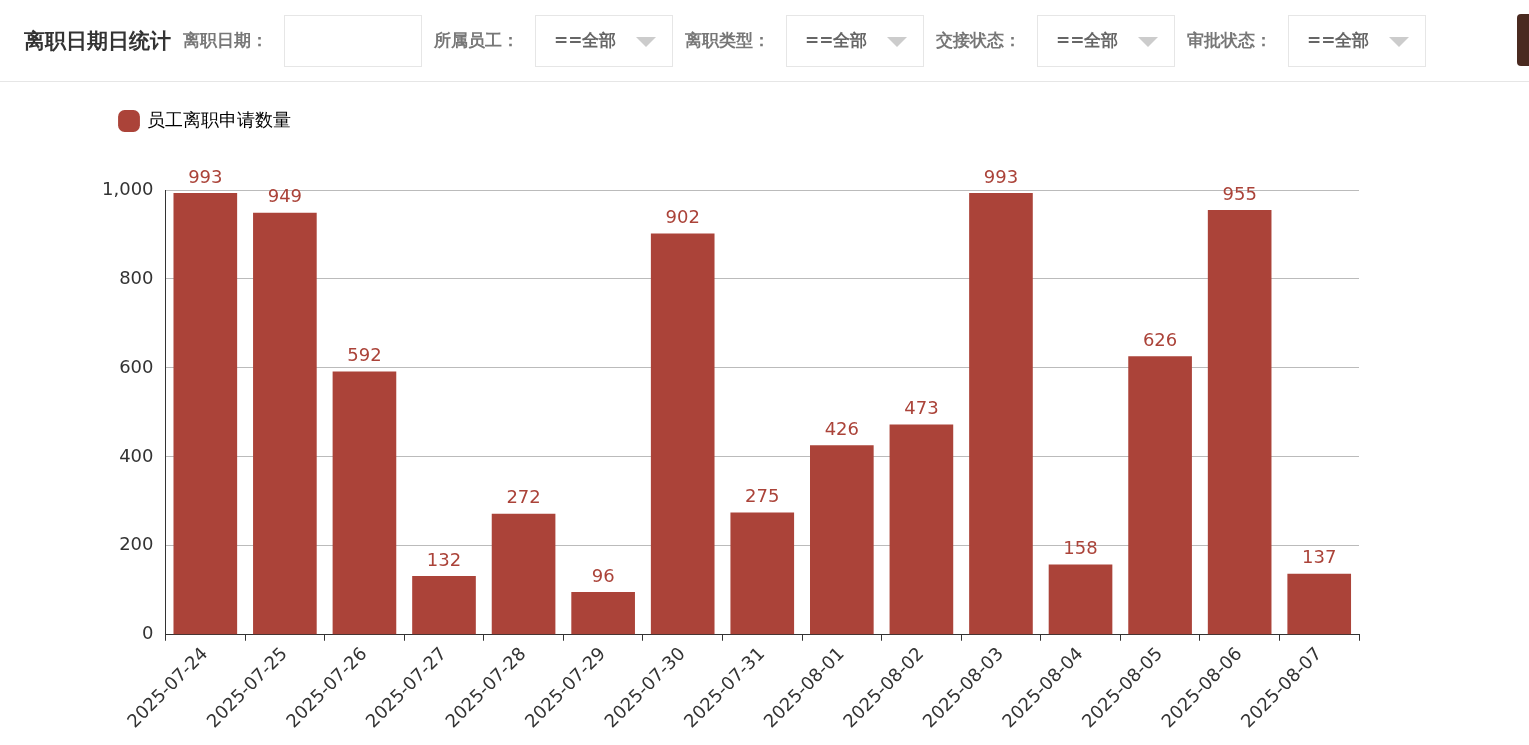 The height and width of the screenshot is (745, 1529). I want to click on data-label: 275, so click(762, 496).